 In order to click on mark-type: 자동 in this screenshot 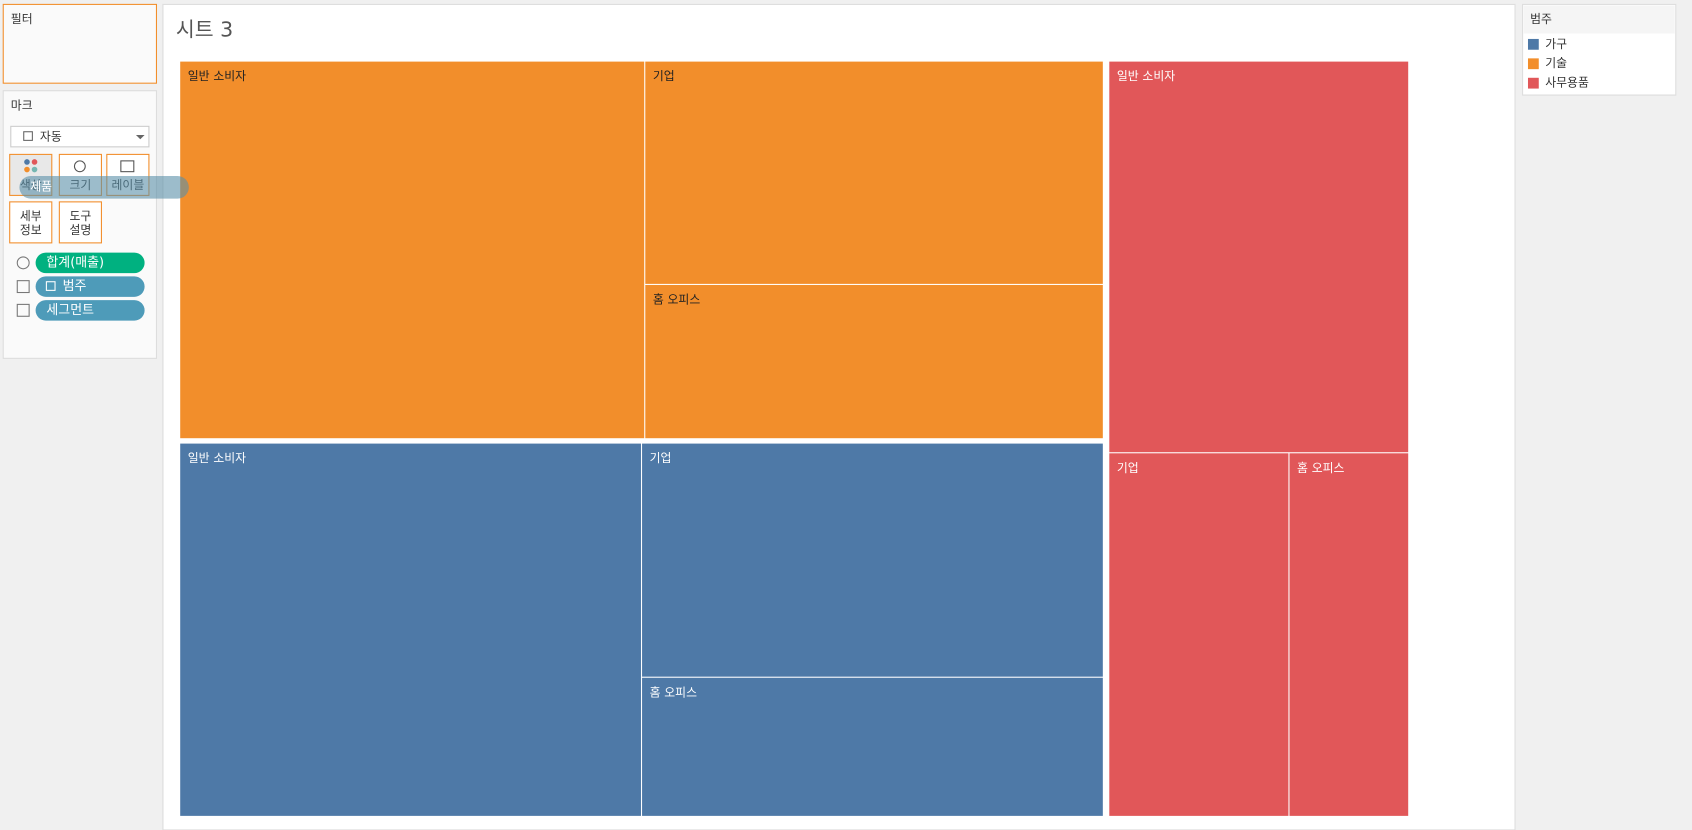, I will do `click(51, 137)`.